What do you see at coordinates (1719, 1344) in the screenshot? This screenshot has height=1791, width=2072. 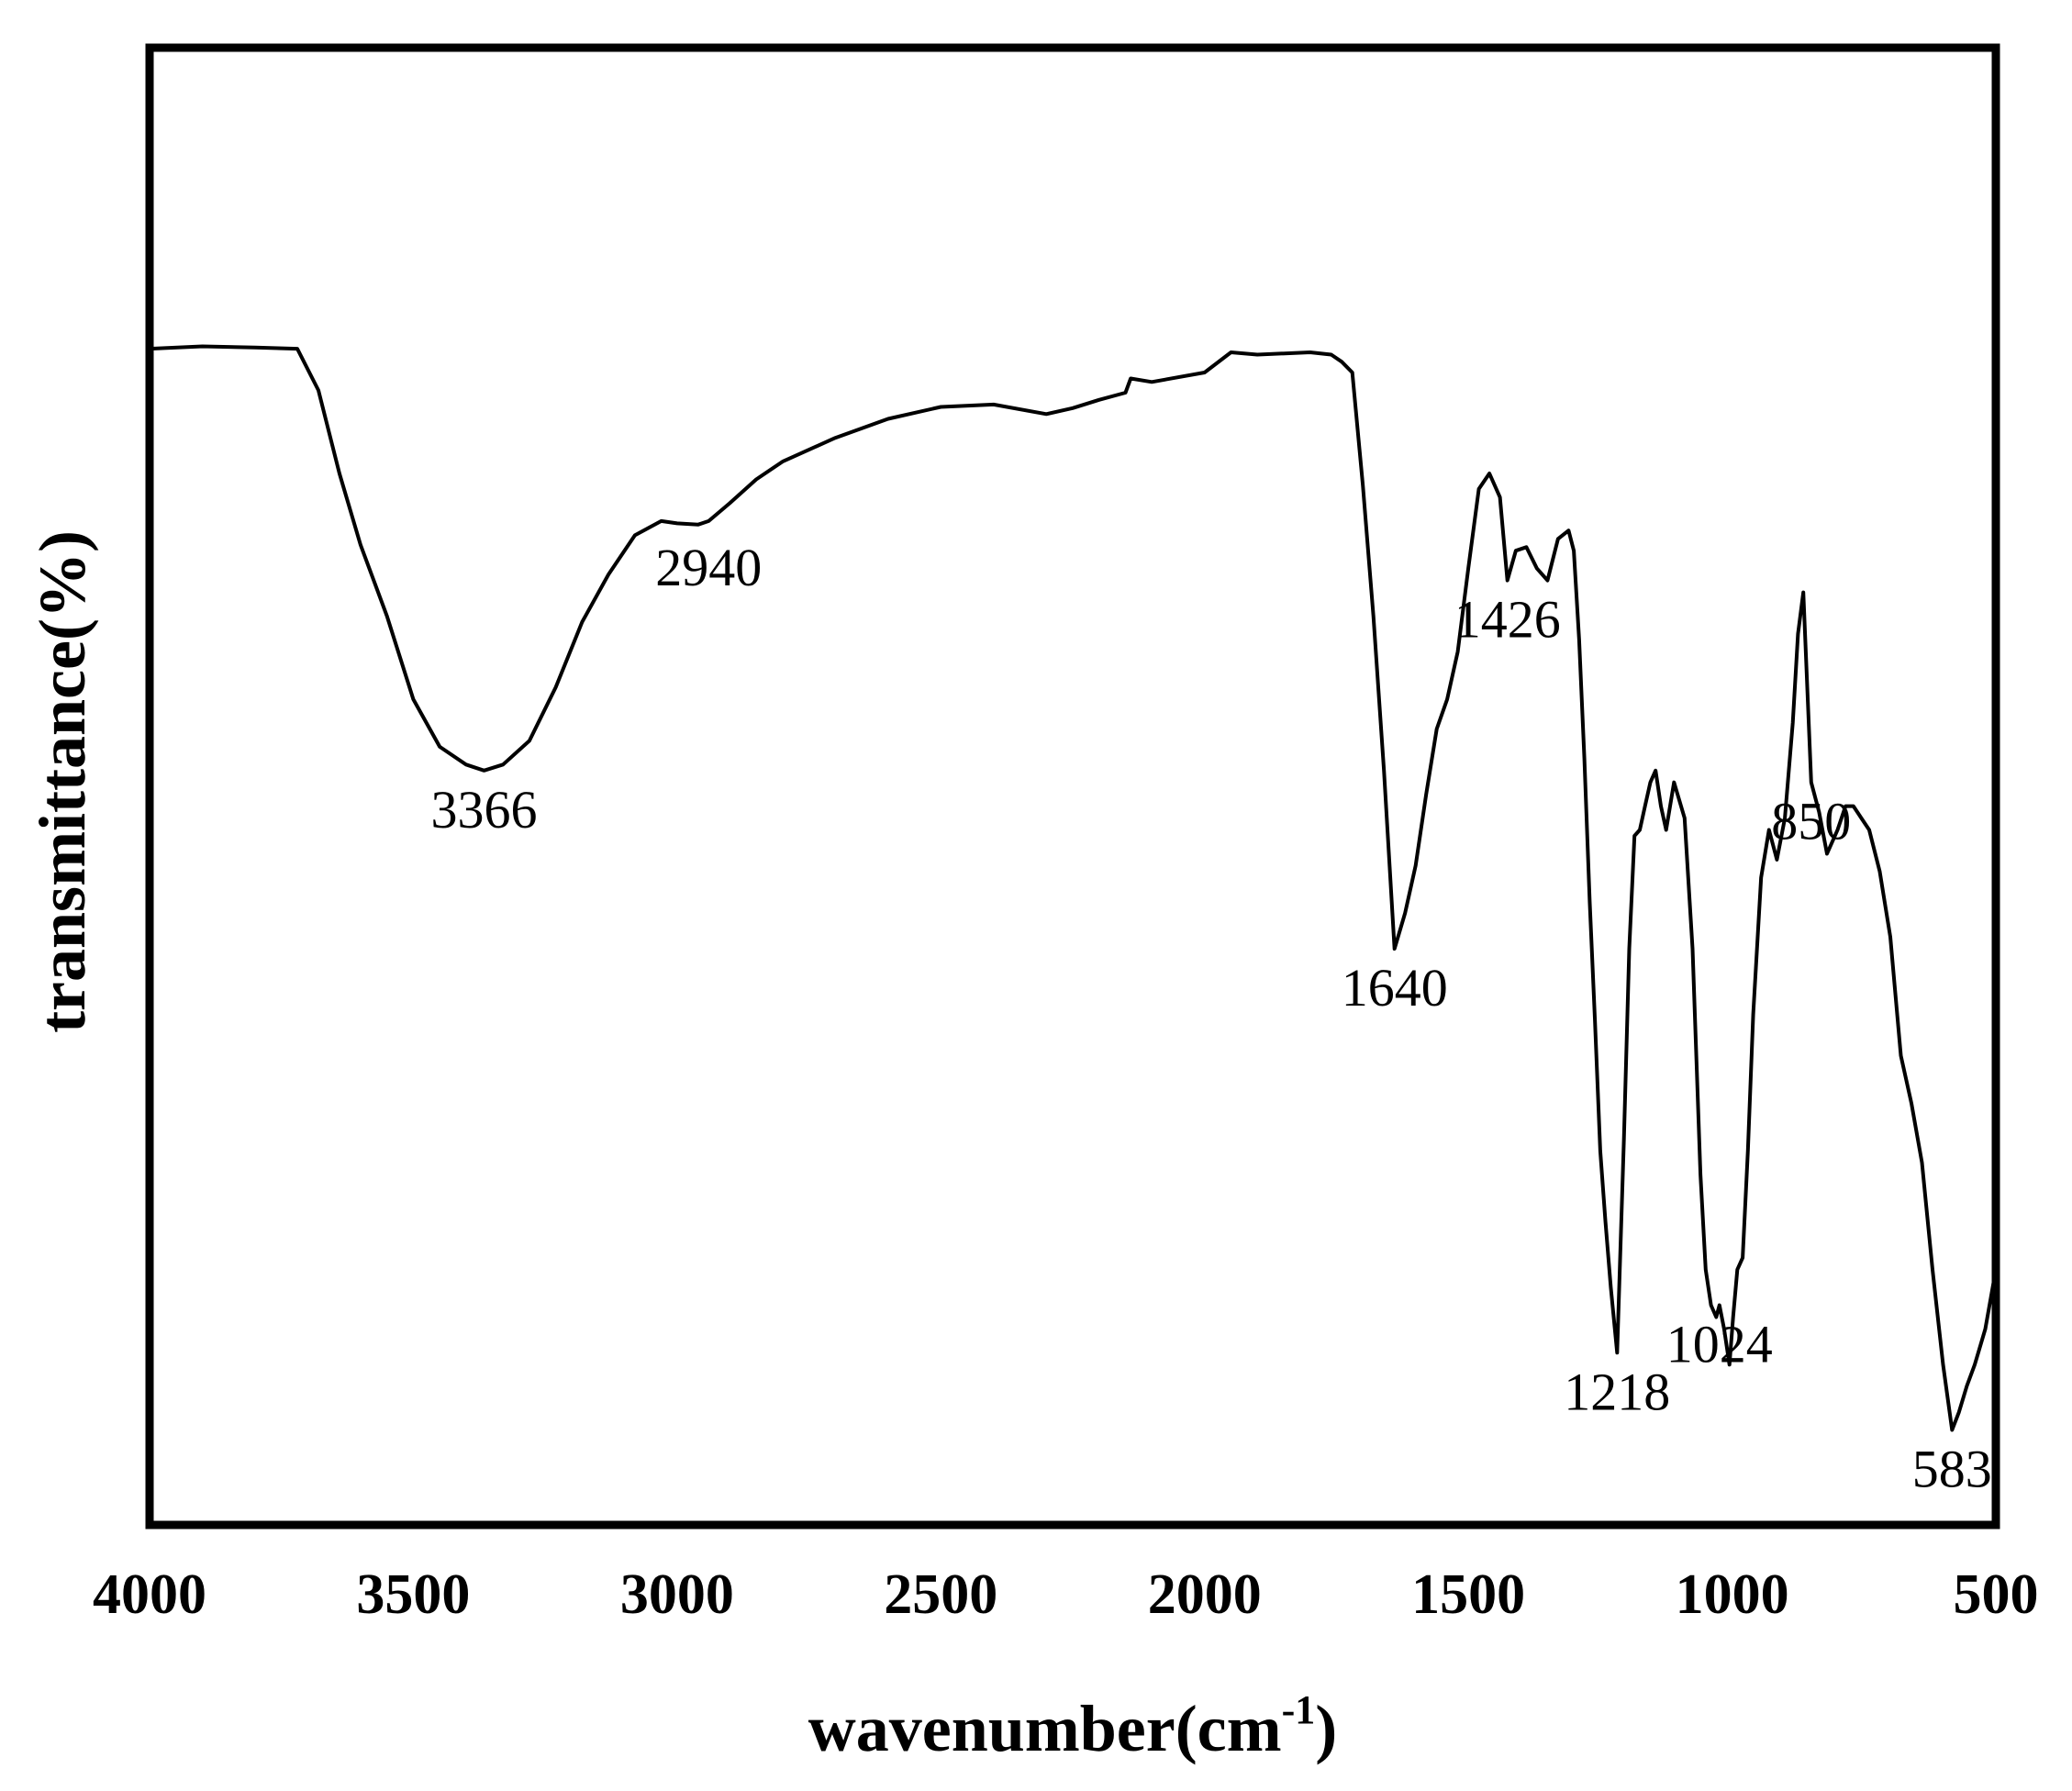 I see `peak-label: 1024` at bounding box center [1719, 1344].